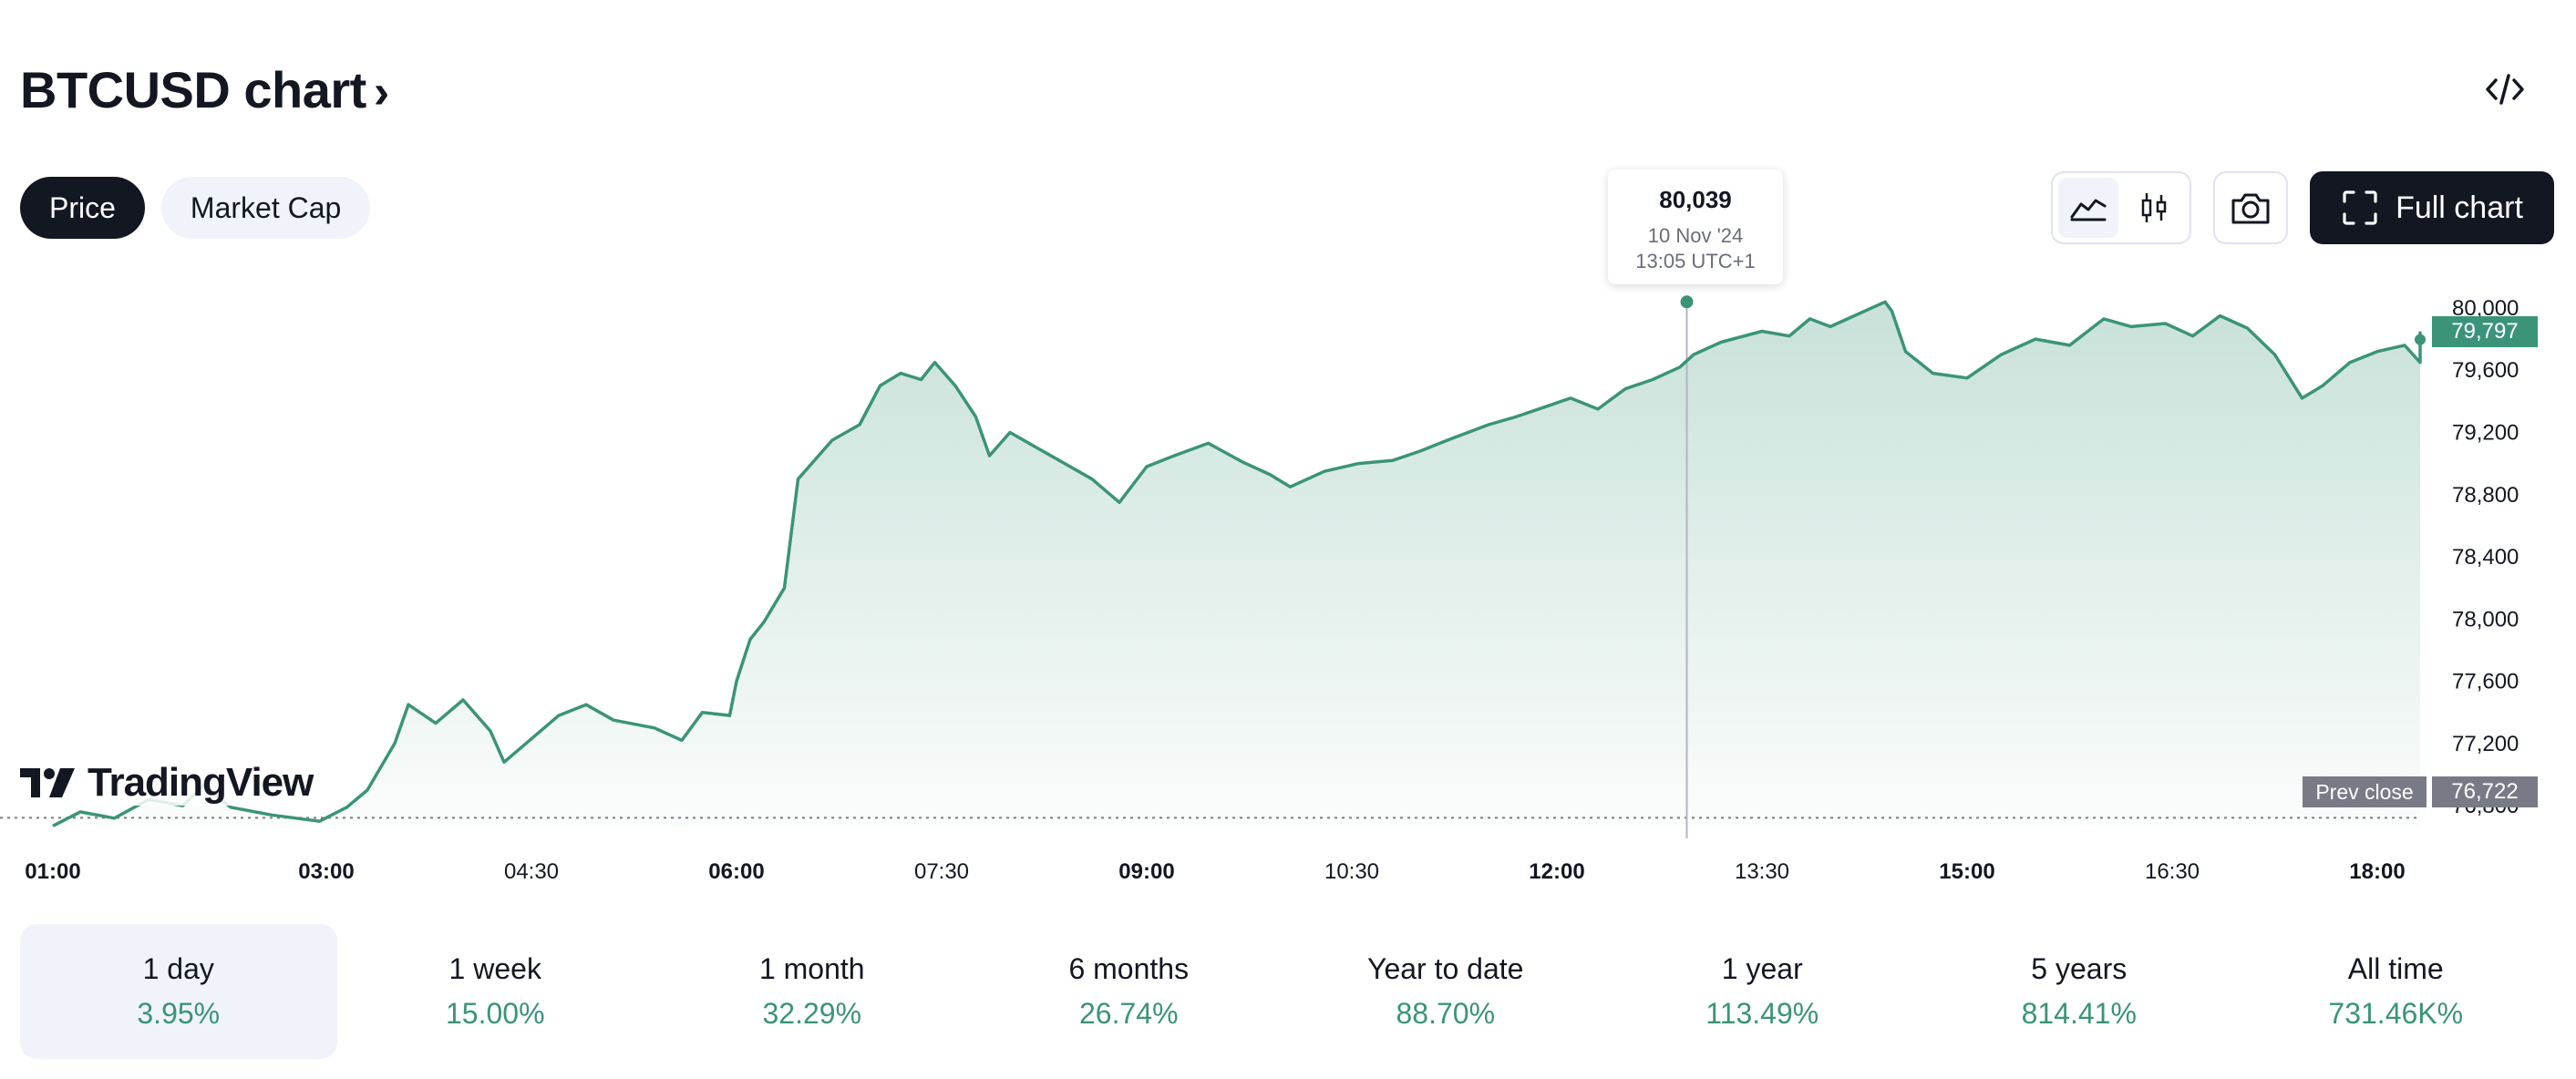 This screenshot has height=1079, width=2576. What do you see at coordinates (2079, 969) in the screenshot?
I see `period-label: 5 years` at bounding box center [2079, 969].